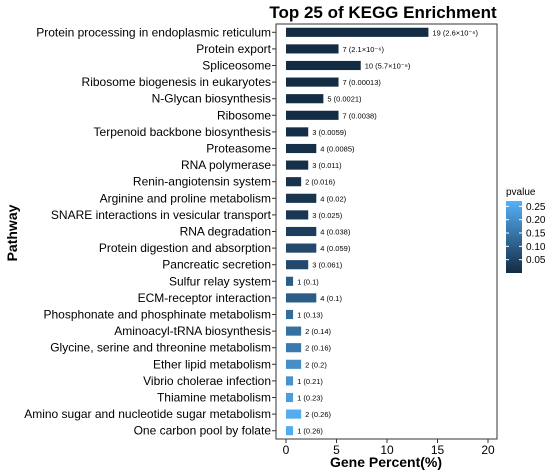 The height and width of the screenshot is (473, 550). Describe the element at coordinates (211, 99) in the screenshot. I see `category-label: N-Glycan biosynthesis` at that location.